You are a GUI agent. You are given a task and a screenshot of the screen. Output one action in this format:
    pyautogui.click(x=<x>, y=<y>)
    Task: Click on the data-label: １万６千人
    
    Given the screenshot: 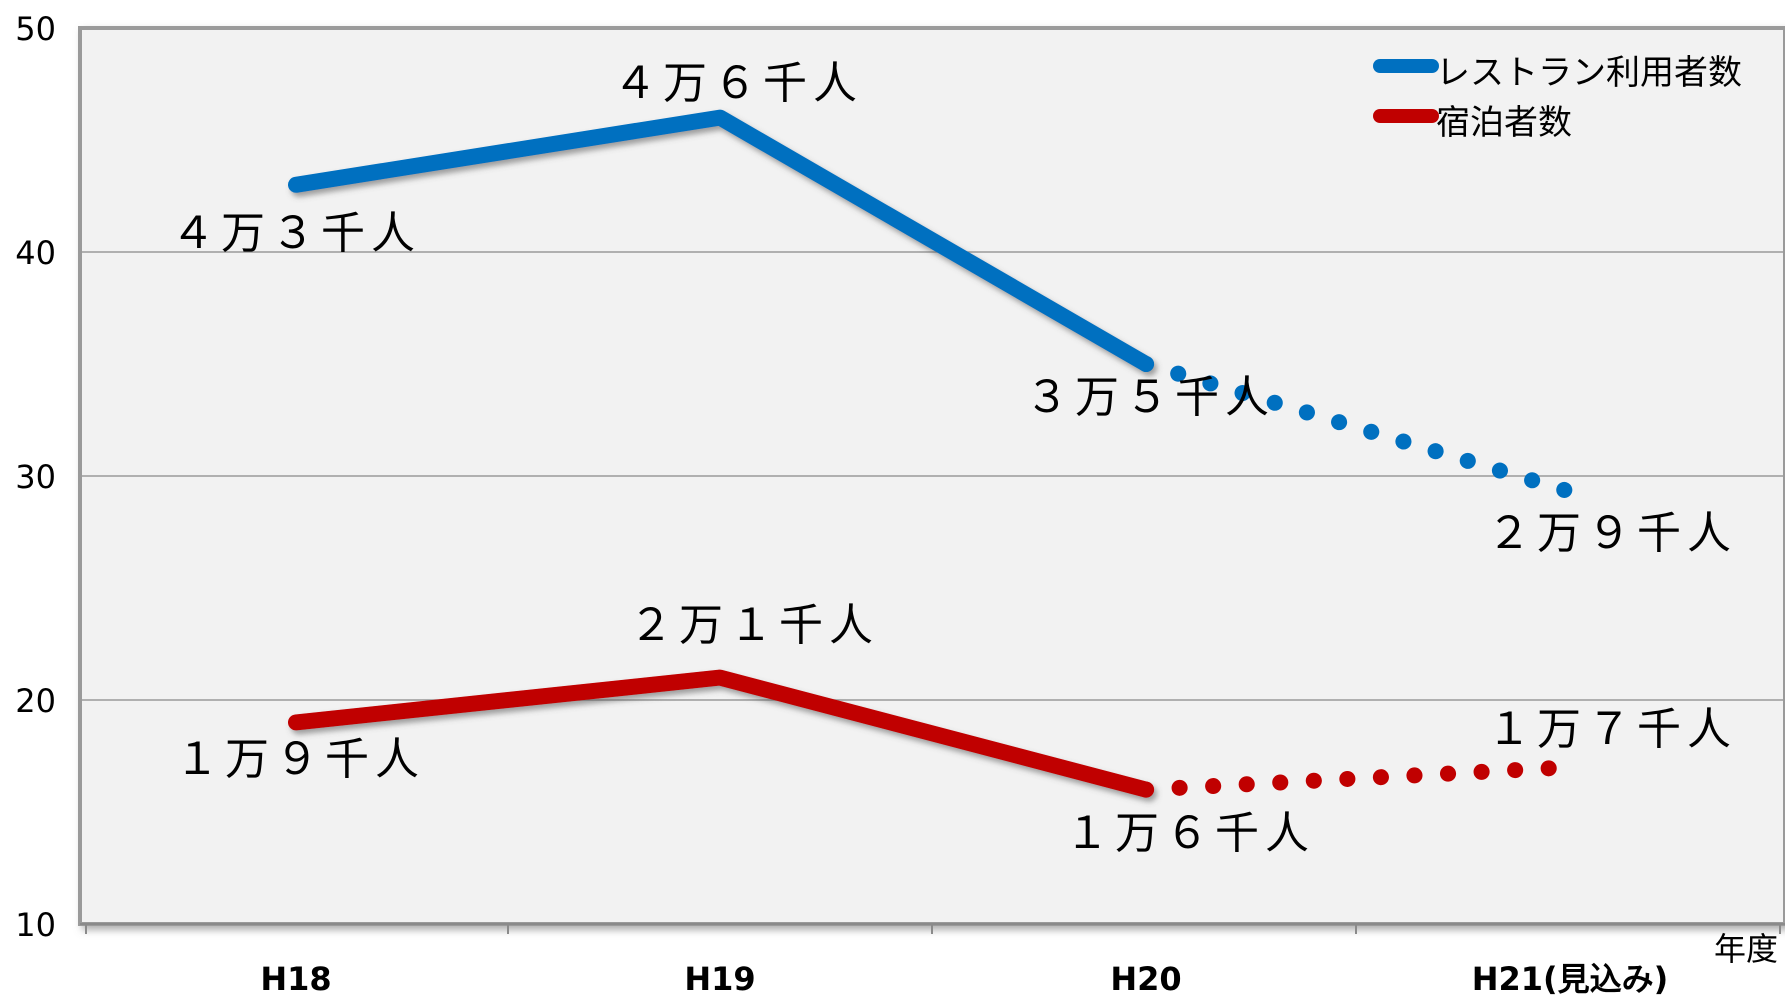 What is the action you would take?
    pyautogui.click(x=1190, y=833)
    